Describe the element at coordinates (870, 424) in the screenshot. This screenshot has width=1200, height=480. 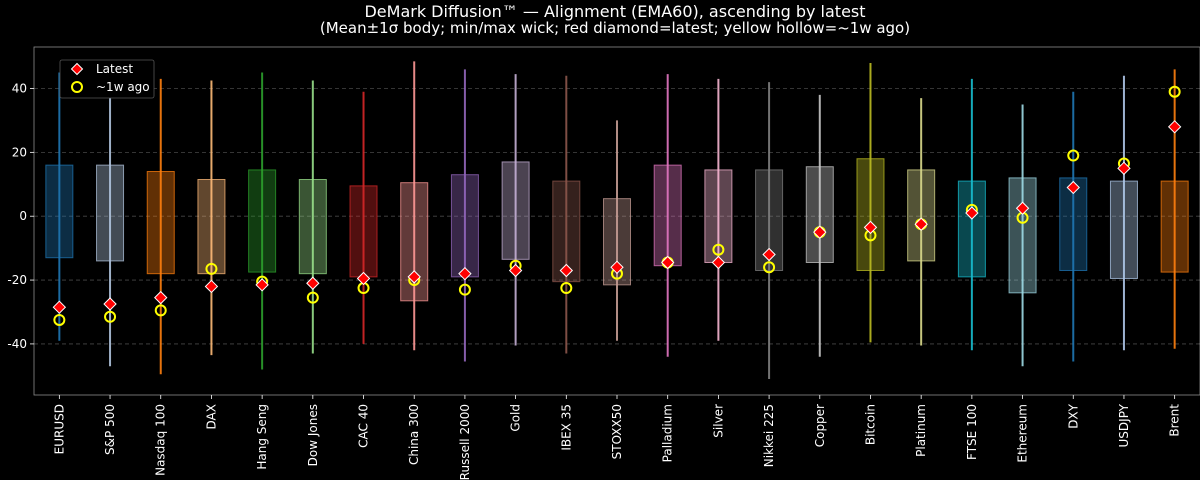
I see `x-tick-label: Bitcoin` at that location.